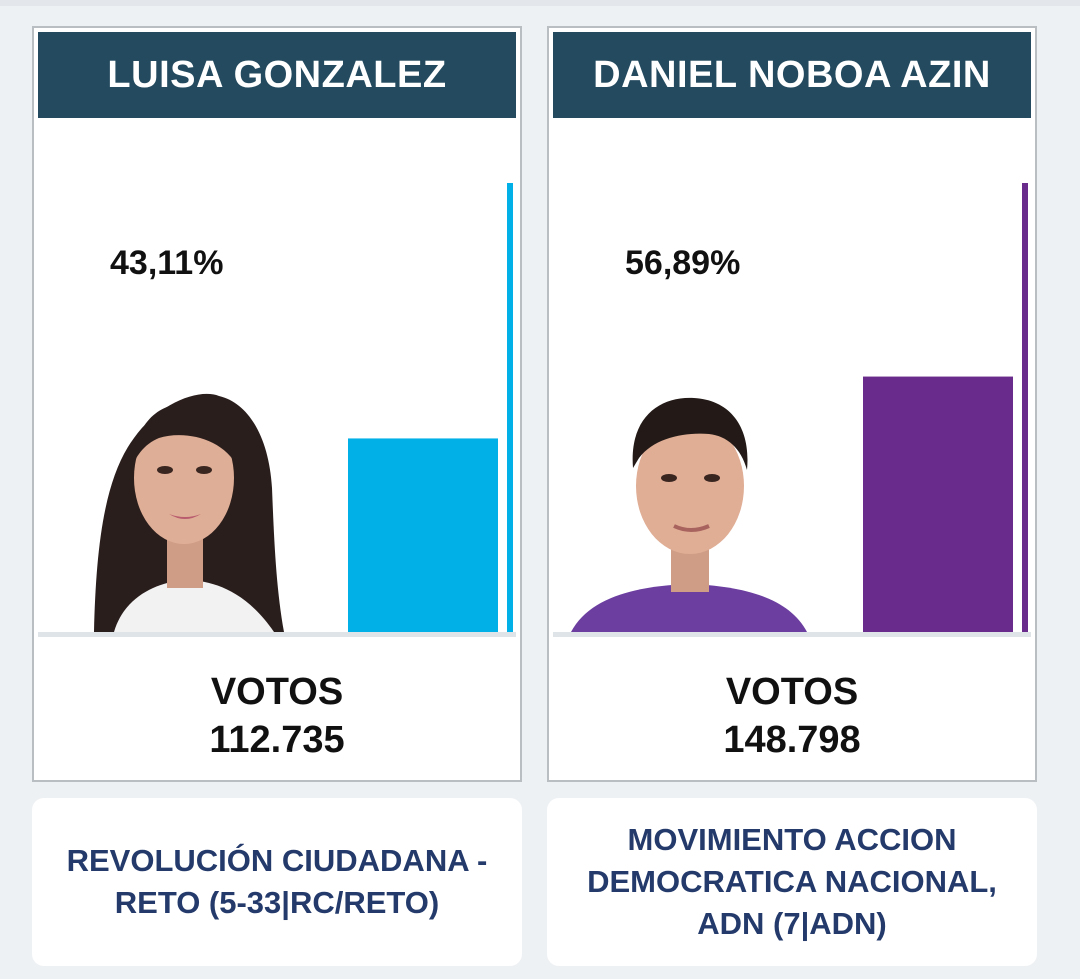 This screenshot has width=1080, height=979. Describe the element at coordinates (277, 716) in the screenshot. I see `votes-block: VOTOS 112.735` at that location.